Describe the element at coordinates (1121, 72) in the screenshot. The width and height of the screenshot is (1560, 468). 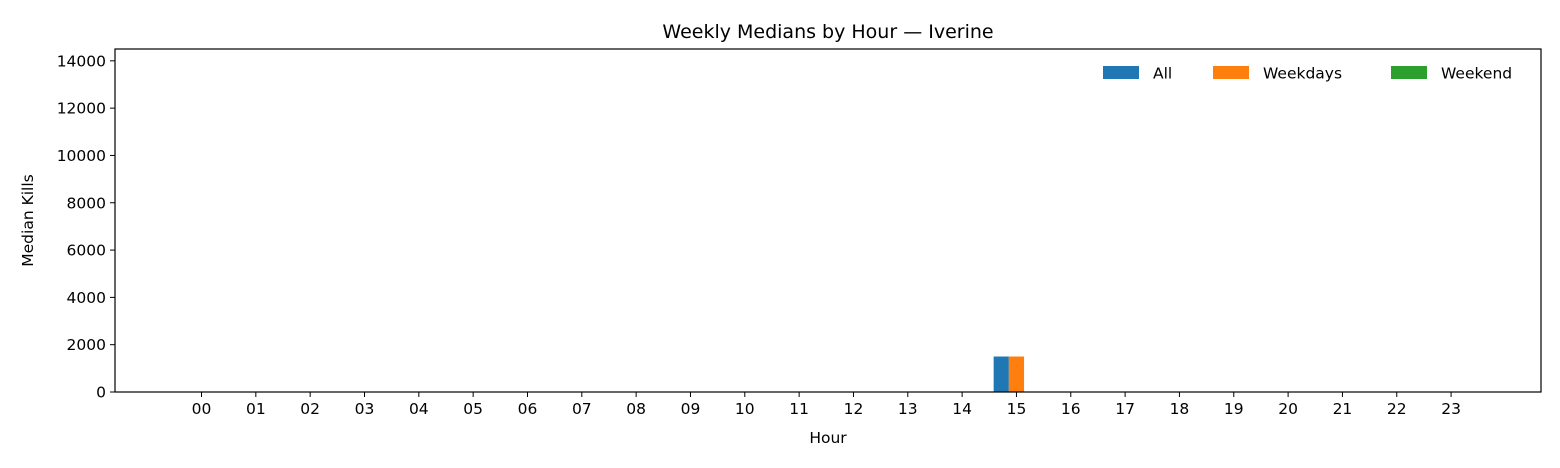
I see `legend-swatch-all` at that location.